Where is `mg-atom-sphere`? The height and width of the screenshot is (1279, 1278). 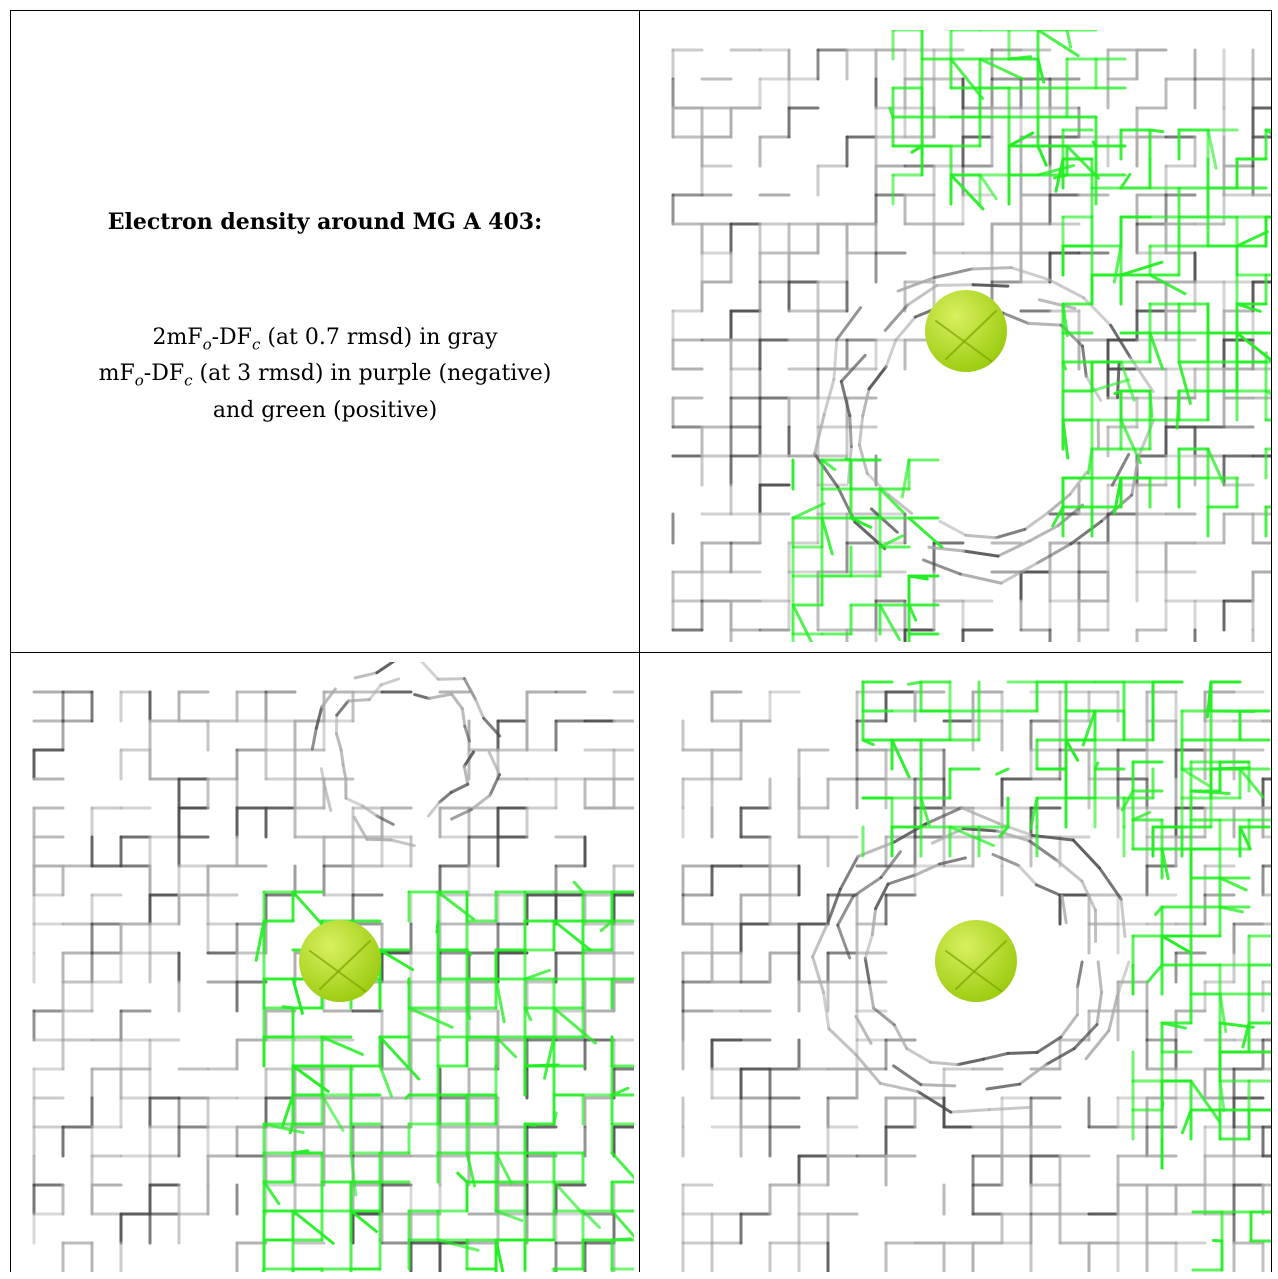 mg-atom-sphere is located at coordinates (966, 331).